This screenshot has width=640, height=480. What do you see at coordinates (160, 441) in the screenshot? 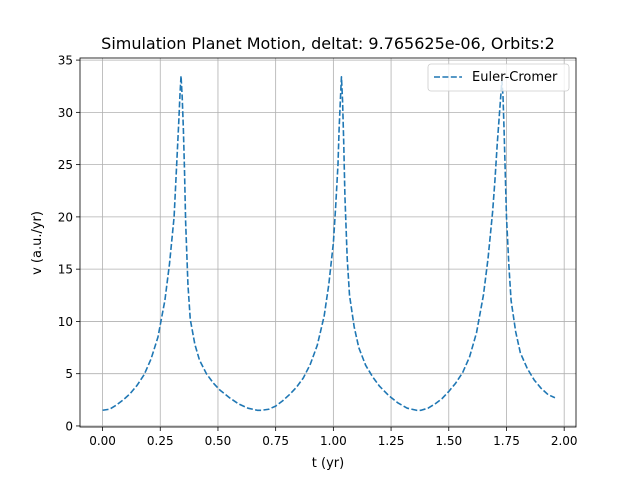
I see `x-tick-label: 0.25` at bounding box center [160, 441].